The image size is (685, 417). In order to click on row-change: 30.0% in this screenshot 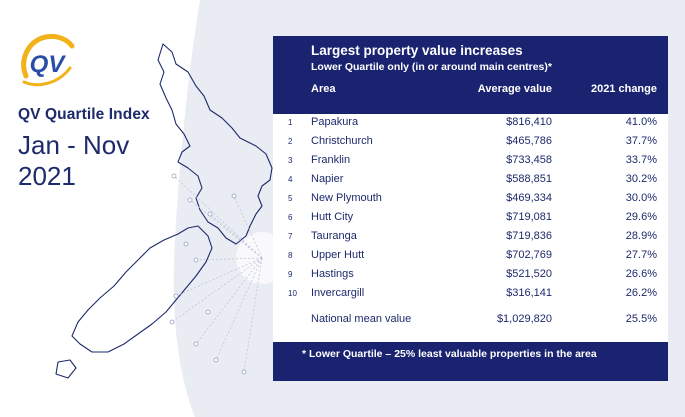, I will do `click(641, 198)`.